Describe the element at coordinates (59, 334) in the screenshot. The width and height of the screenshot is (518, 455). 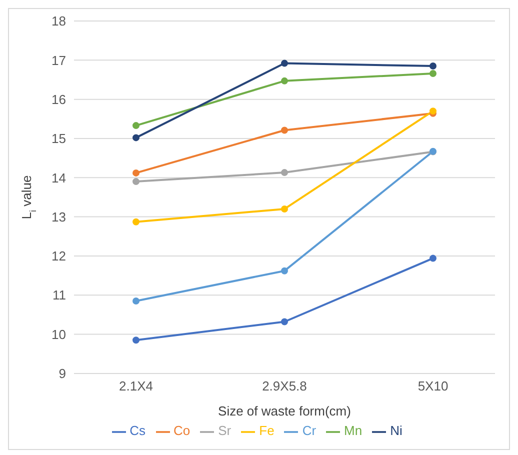
I see `y-tick-label: 10` at that location.